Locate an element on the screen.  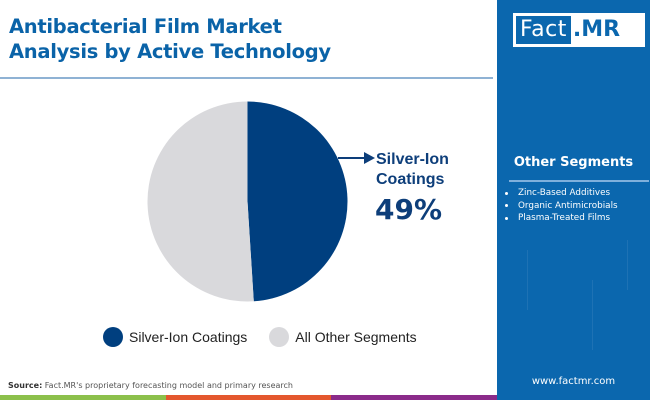
chart-legend: Silver-Ion Coatings All Other Segments is located at coordinates (271, 337).